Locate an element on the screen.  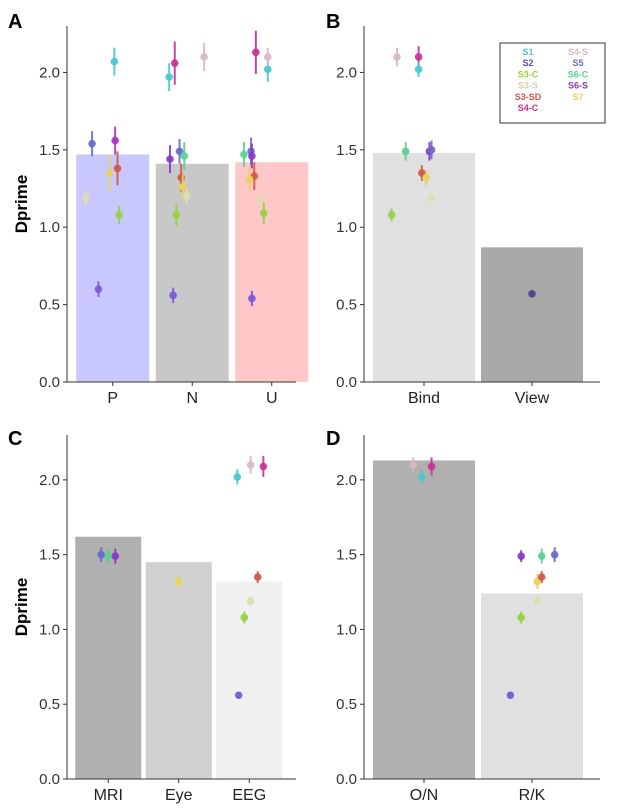
legend-entry: S4-C is located at coordinates (528, 108).